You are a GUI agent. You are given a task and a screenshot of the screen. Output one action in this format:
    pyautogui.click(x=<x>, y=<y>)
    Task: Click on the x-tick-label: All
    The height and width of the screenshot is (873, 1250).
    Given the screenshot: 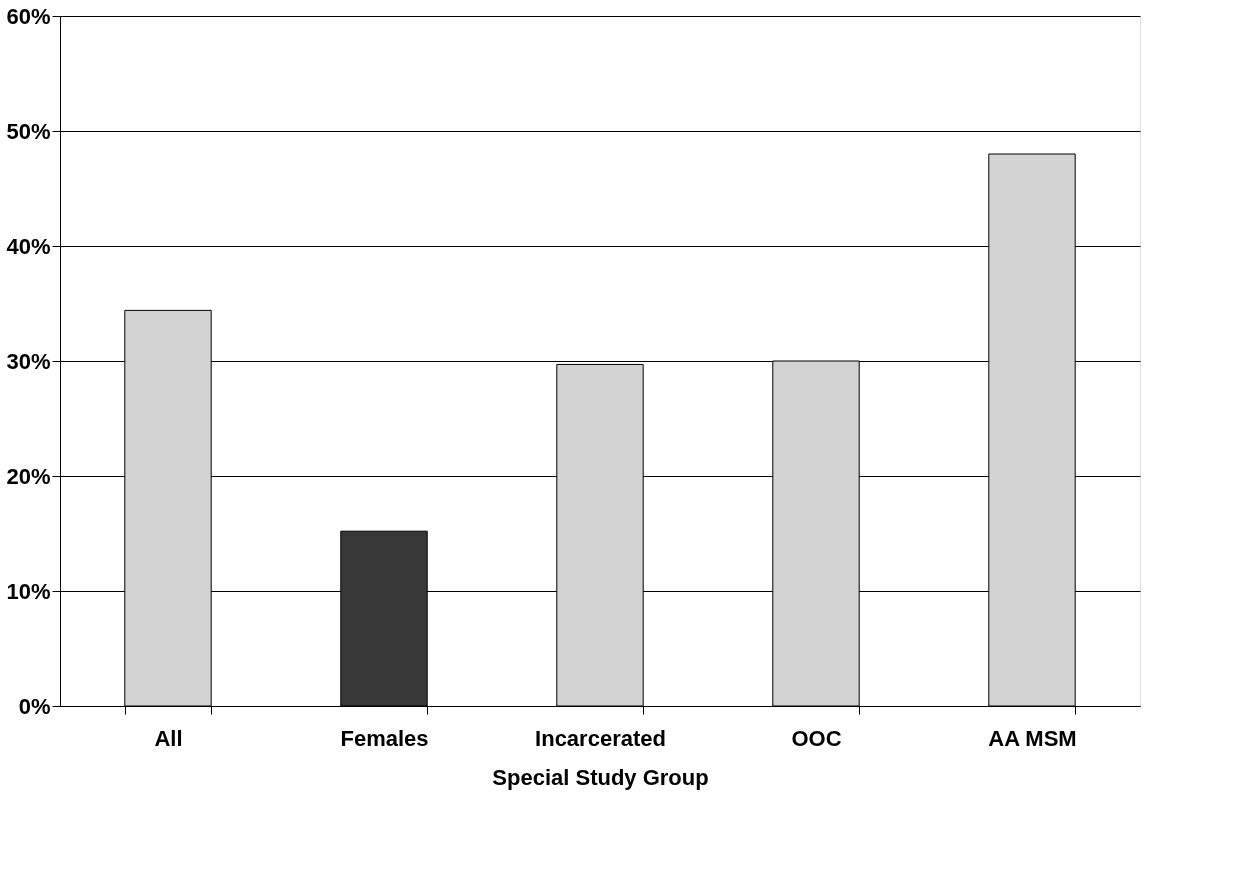 What is the action you would take?
    pyautogui.click(x=168, y=738)
    